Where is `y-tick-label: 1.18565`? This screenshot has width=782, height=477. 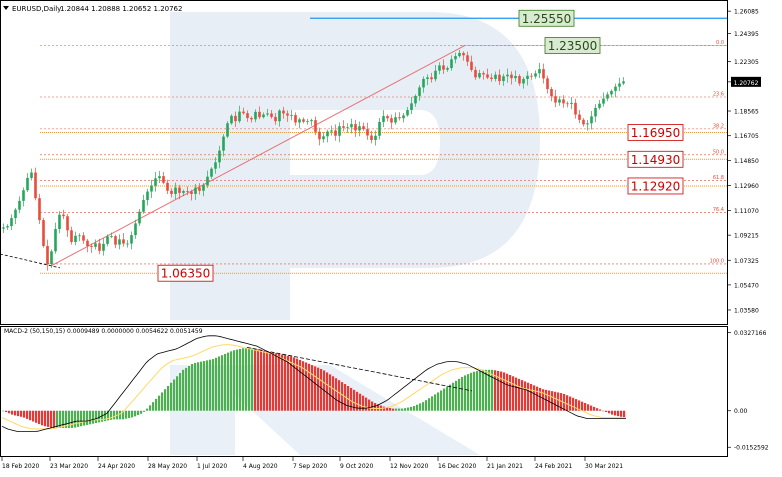 y-tick-label: 1.18565 is located at coordinates (746, 112).